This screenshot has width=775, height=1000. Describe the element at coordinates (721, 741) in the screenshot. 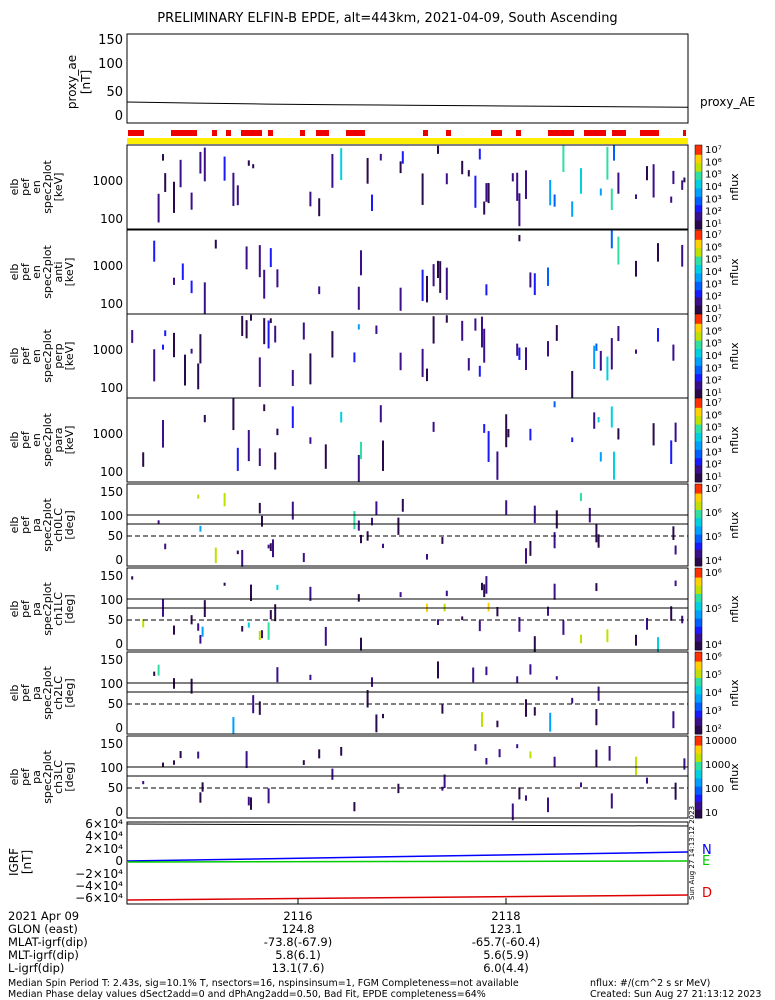

I see `colorbar-tick-label: 10000` at that location.